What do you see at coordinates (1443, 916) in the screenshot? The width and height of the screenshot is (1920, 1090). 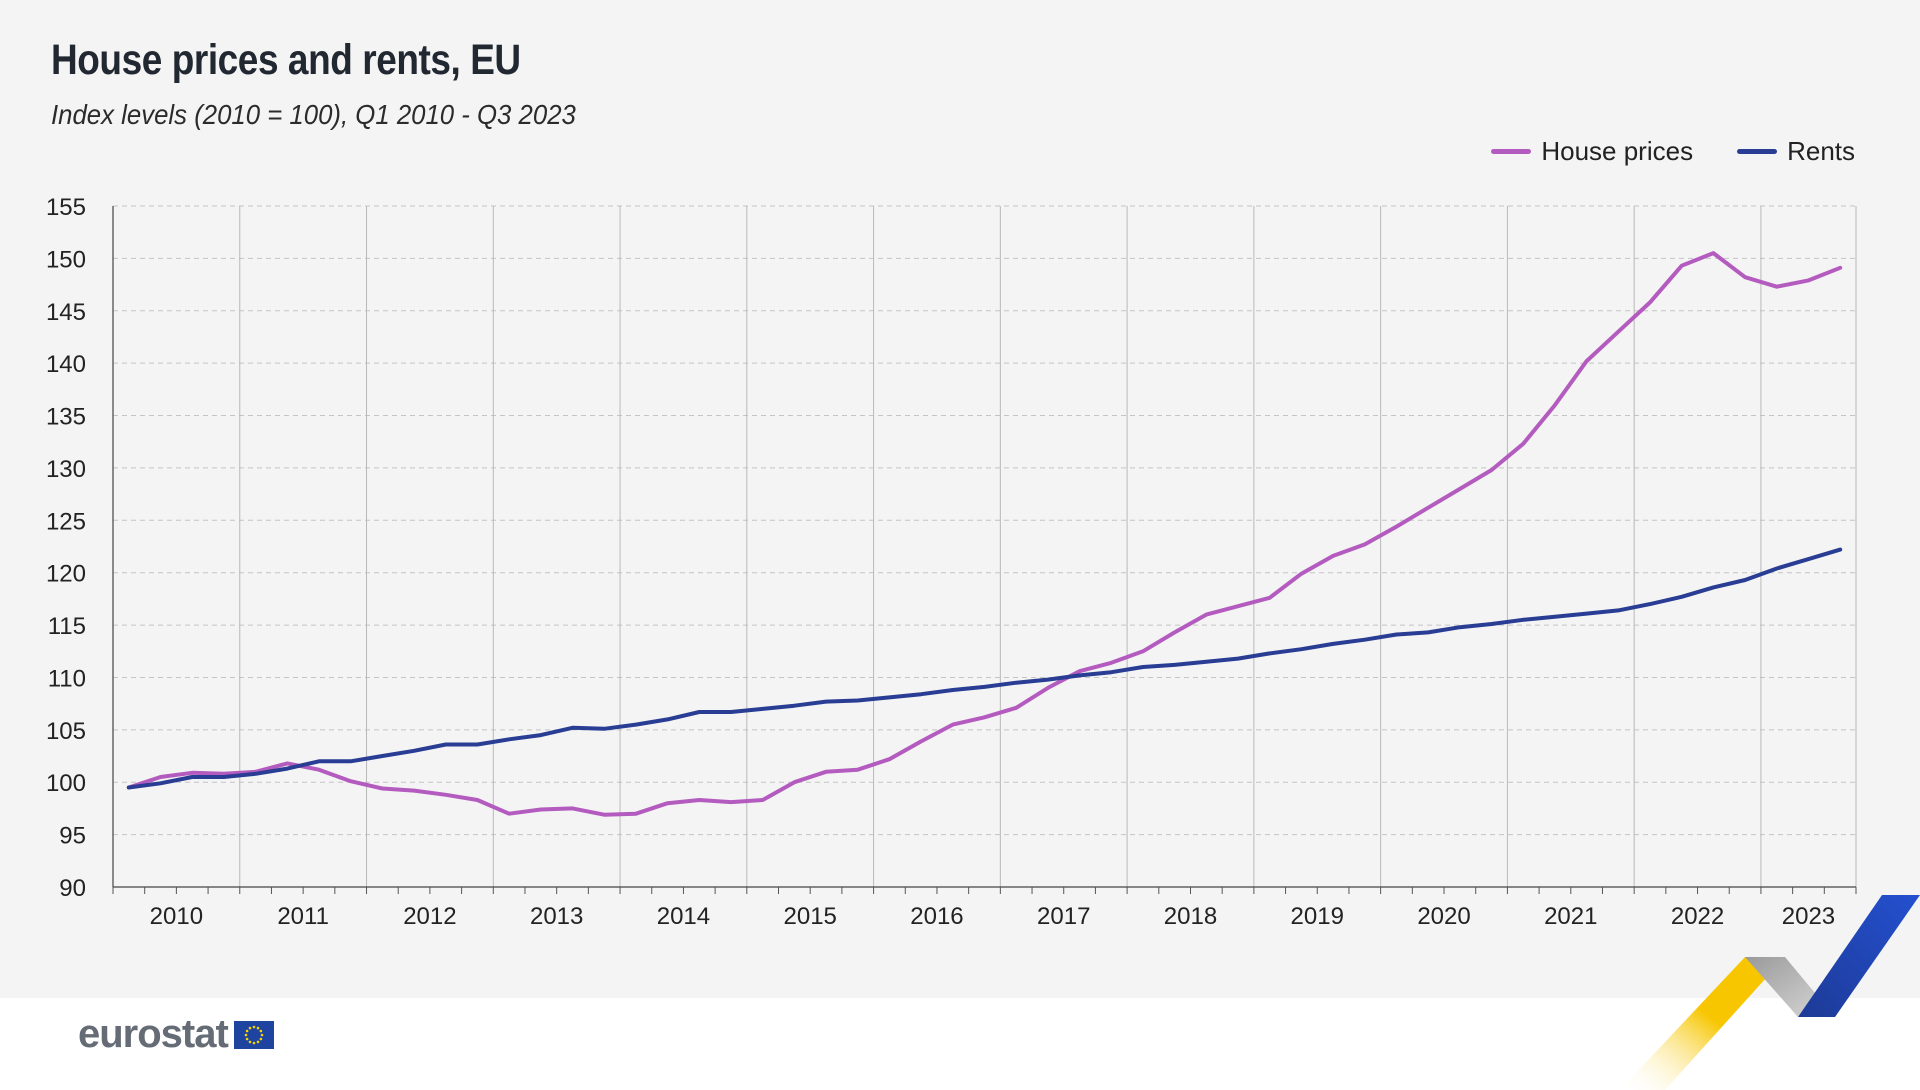 I see `x-tick-label: 2020` at bounding box center [1443, 916].